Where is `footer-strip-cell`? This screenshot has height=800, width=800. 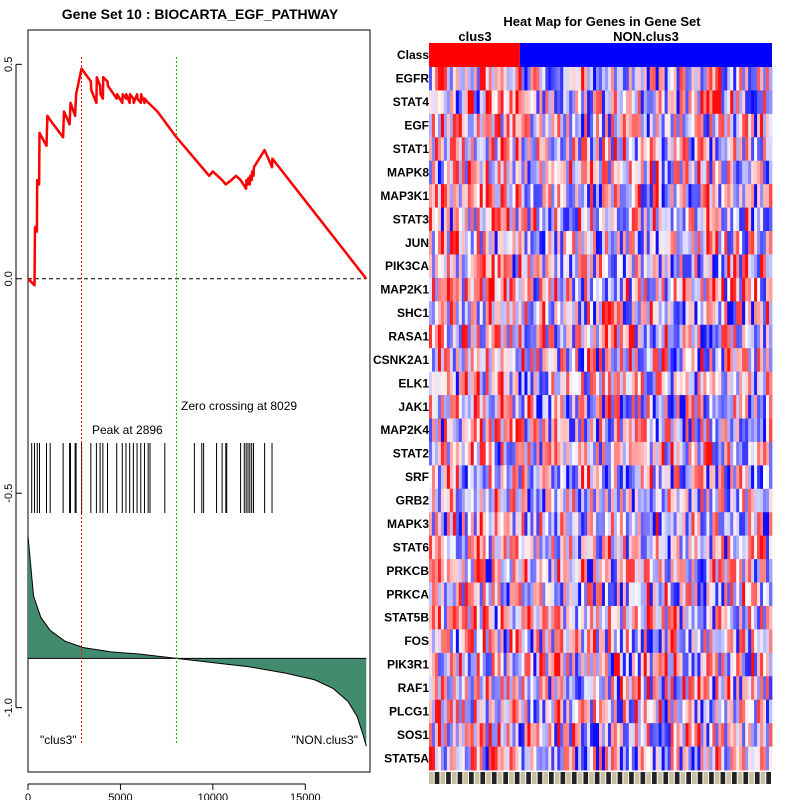
footer-strip-cell is located at coordinates (608, 778).